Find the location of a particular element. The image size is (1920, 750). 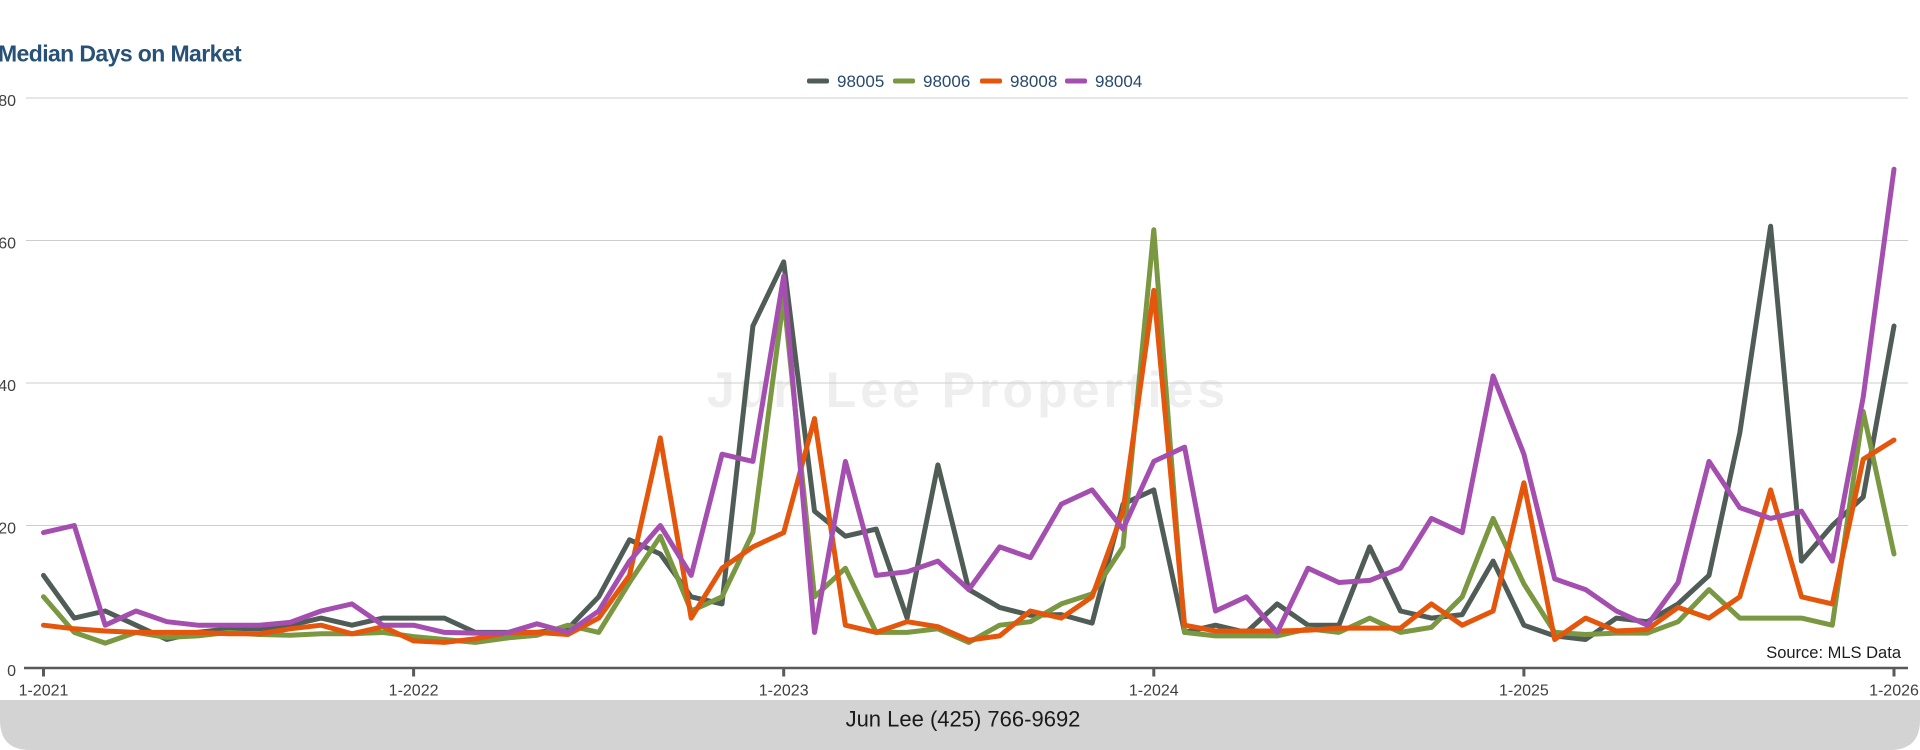

svg-text: 98005 is located at coordinates (860, 81).